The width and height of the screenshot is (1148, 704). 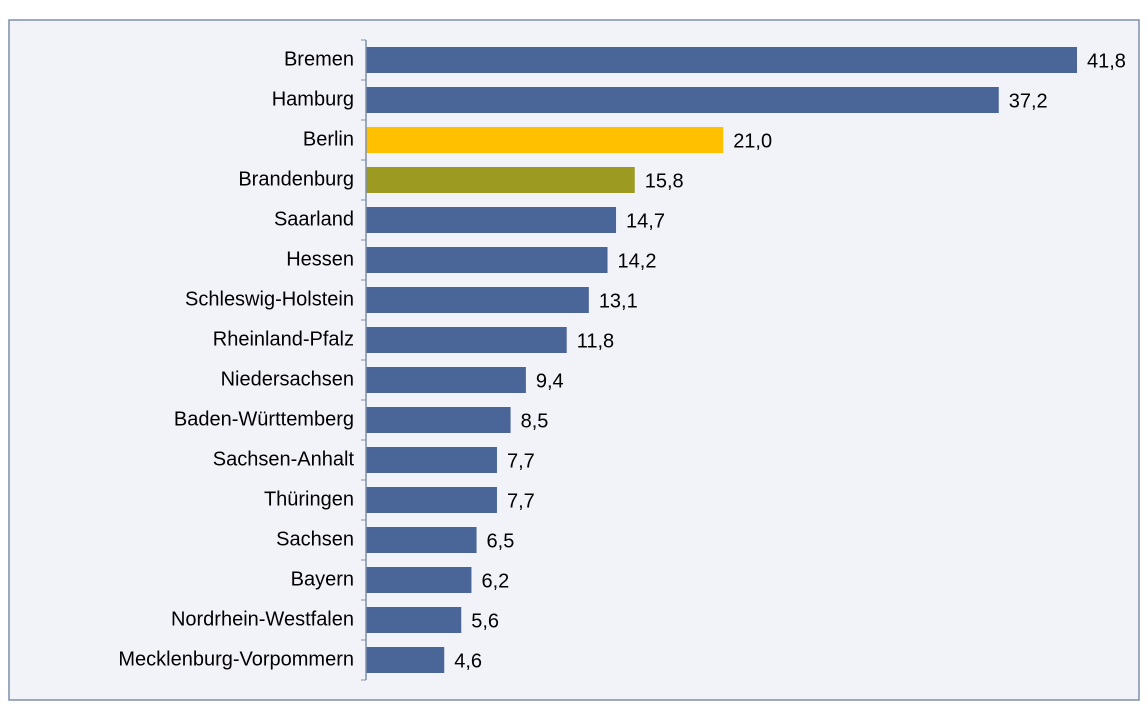 What do you see at coordinates (309, 499) in the screenshot?
I see `category-label: Thüringen` at bounding box center [309, 499].